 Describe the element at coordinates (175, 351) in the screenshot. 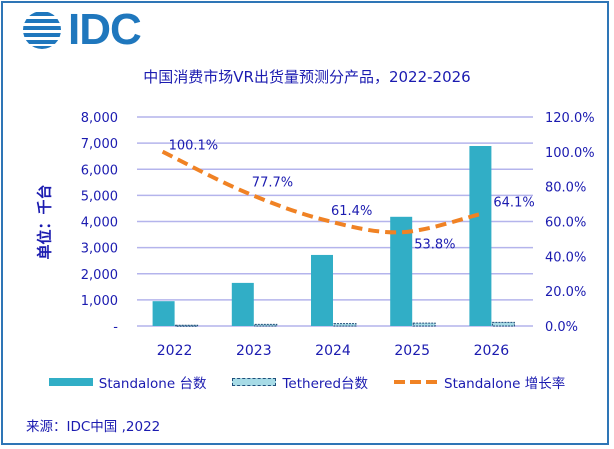

I see `x-tick-label: 2022` at that location.